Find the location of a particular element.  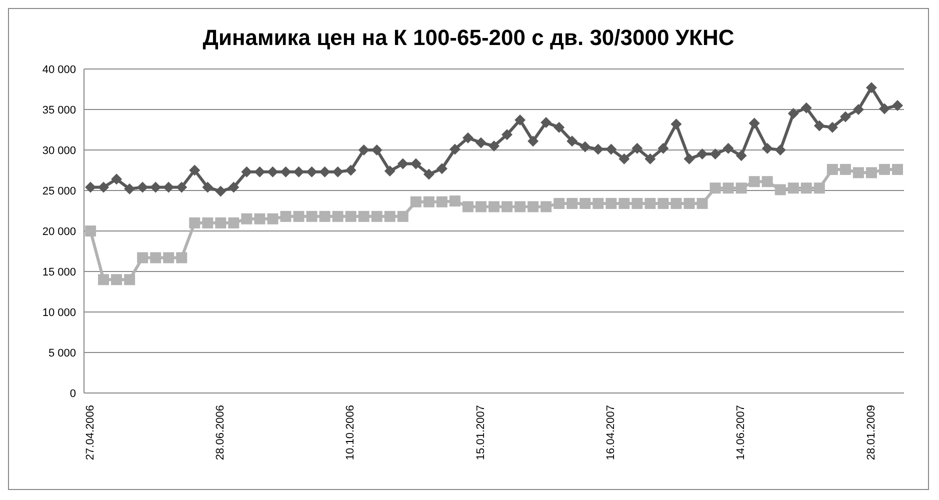

x-tick-label: 27.04.2006 is located at coordinates (90, 432).